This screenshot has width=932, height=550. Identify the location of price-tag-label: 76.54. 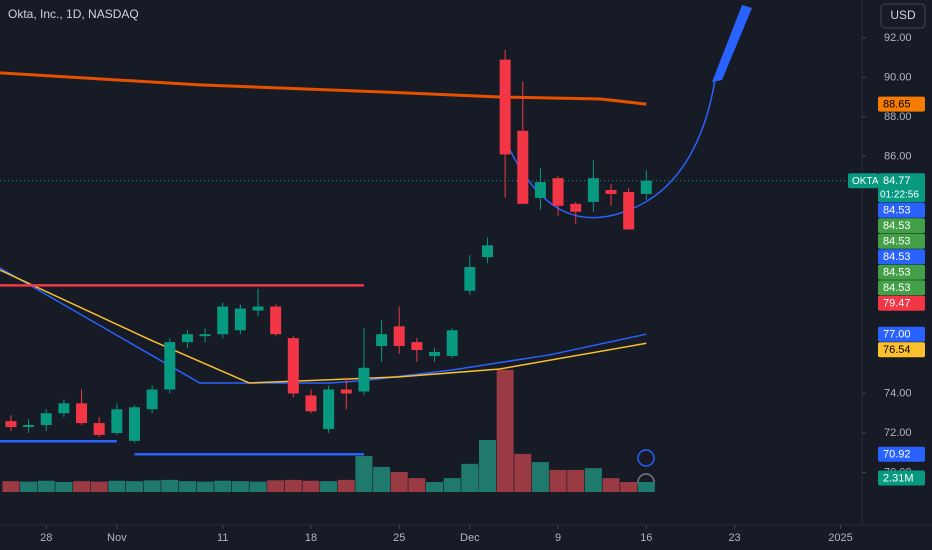
(897, 350).